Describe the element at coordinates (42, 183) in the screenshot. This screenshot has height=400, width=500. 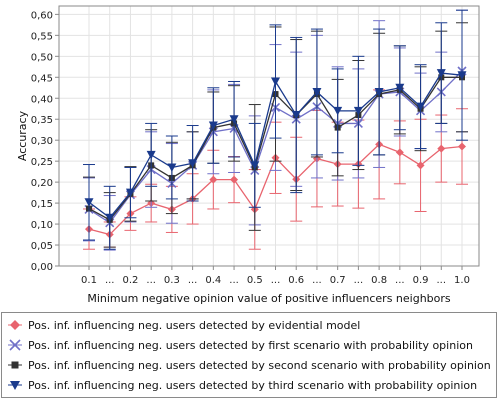
I see `y-tick-label: 0,20` at that location.